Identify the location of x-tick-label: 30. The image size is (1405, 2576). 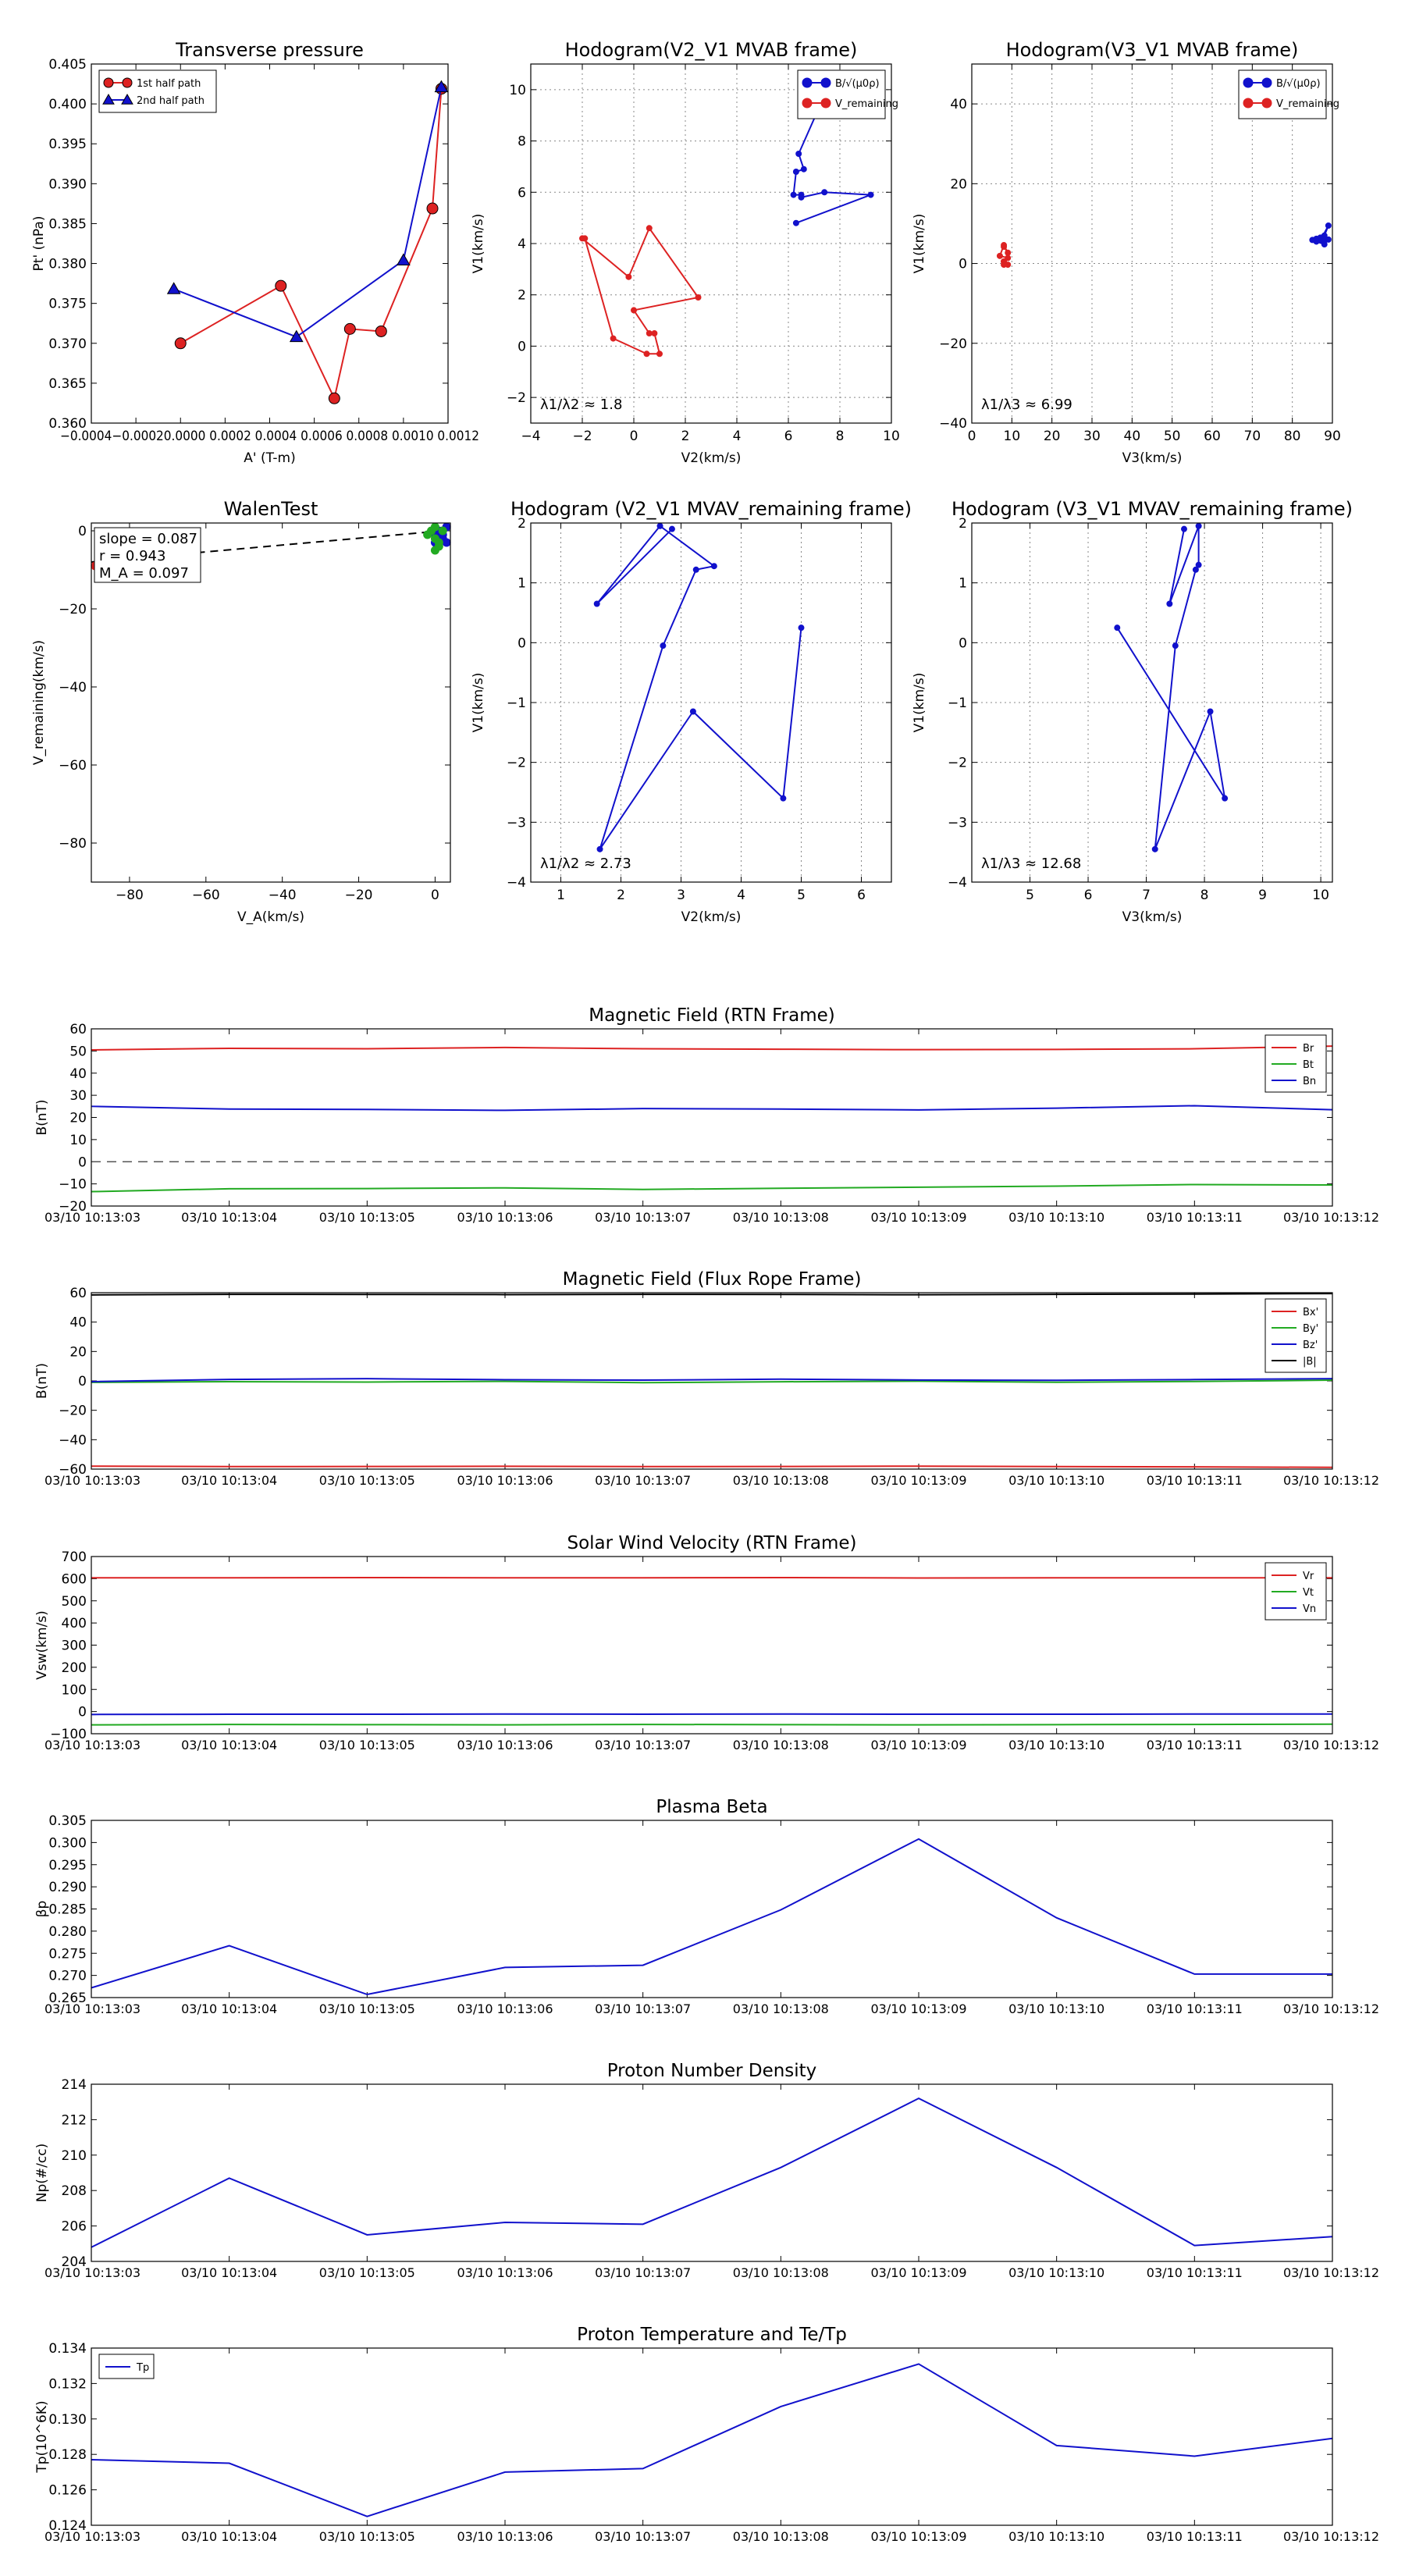
(1092, 436).